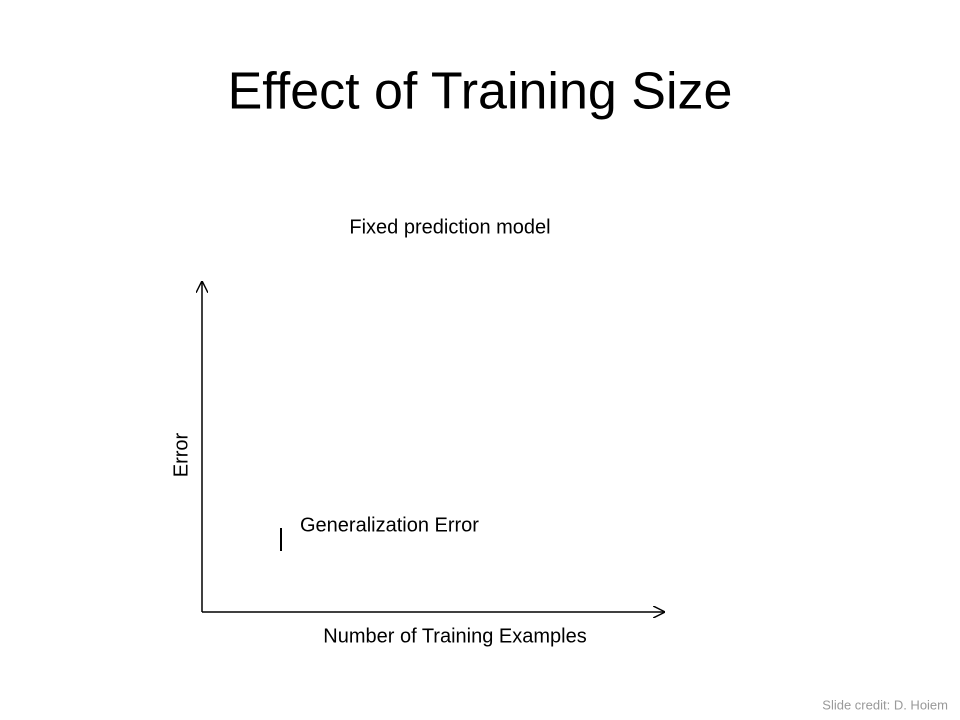 Image resolution: width=960 pixels, height=720 pixels. Describe the element at coordinates (885, 704) in the screenshot. I see `credit: Slide credit: D. Hoiem` at that location.